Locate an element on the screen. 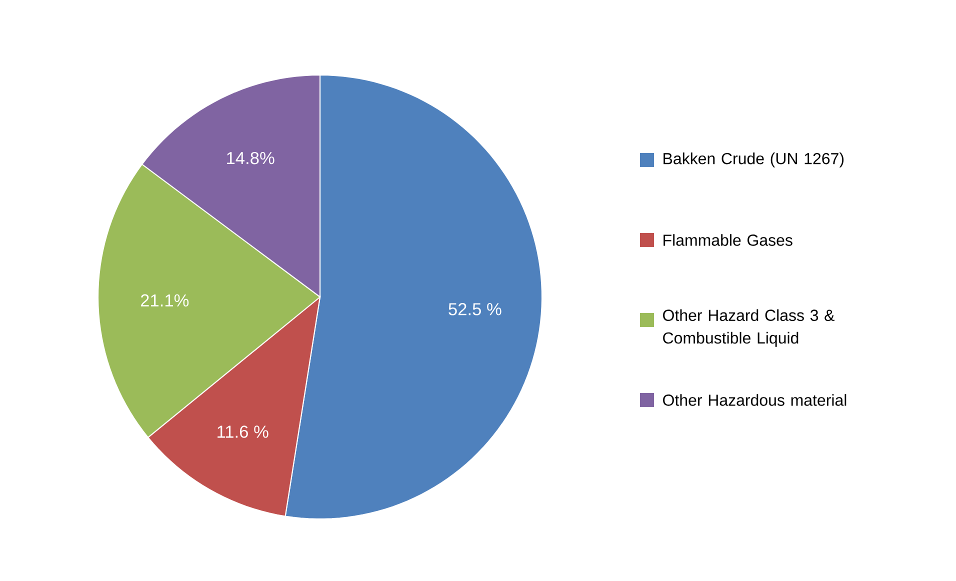 Image resolution: width=956 pixels, height=581 pixels. data-label: 52.5 % is located at coordinates (475, 309).